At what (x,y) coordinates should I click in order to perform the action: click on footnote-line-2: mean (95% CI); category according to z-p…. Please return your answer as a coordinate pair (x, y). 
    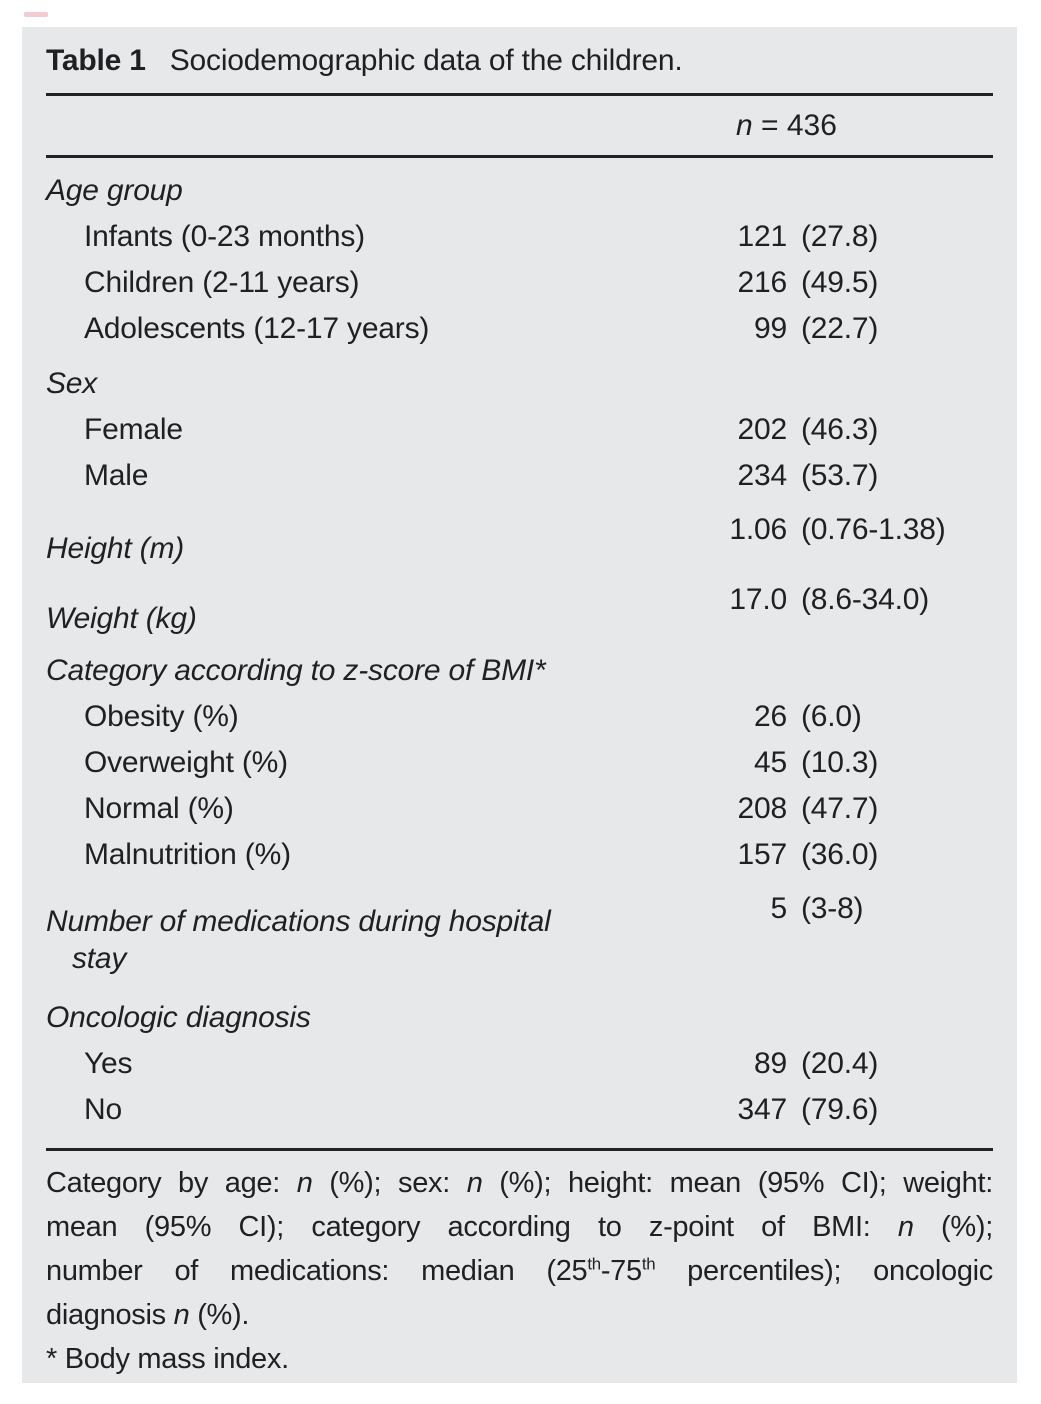
    Looking at the image, I should click on (519, 1227).